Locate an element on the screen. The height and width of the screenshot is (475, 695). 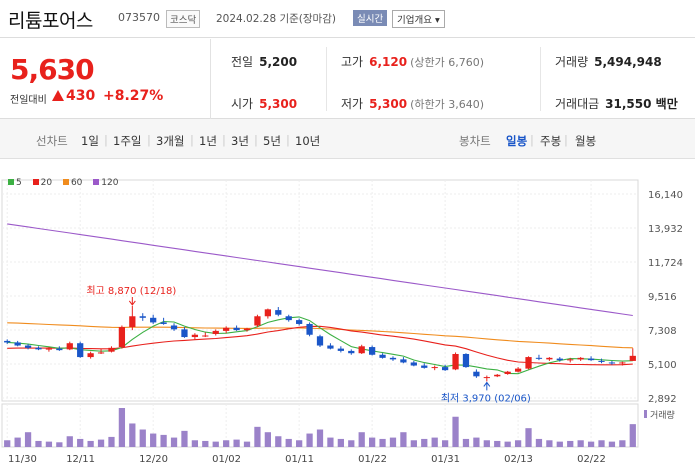
low-arrow-icon is located at coordinates (487, 386).